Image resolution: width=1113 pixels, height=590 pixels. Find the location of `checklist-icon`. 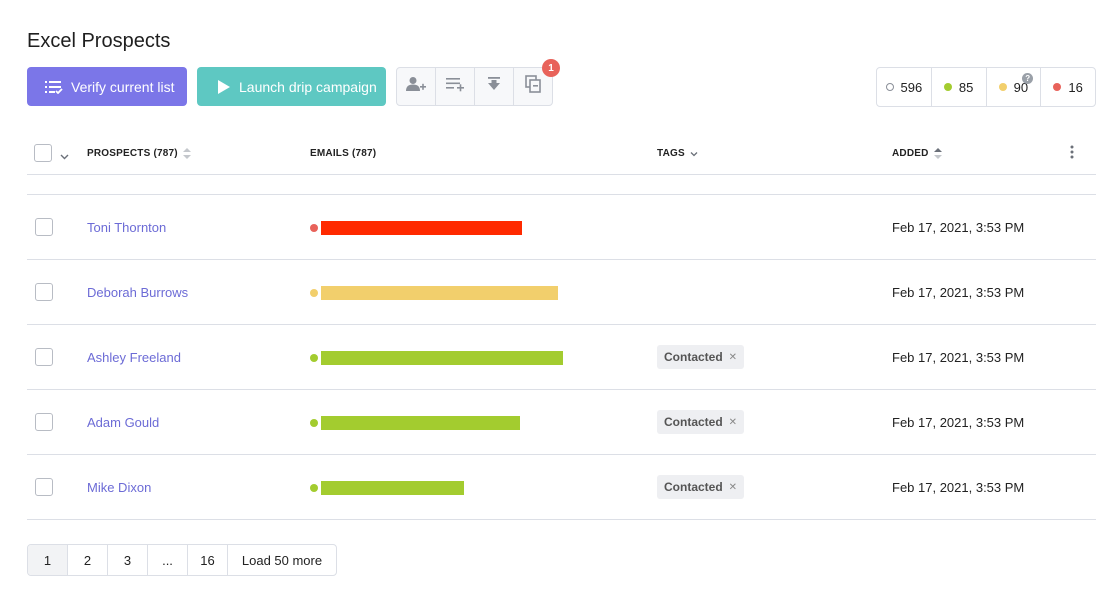

checklist-icon is located at coordinates (54, 87).